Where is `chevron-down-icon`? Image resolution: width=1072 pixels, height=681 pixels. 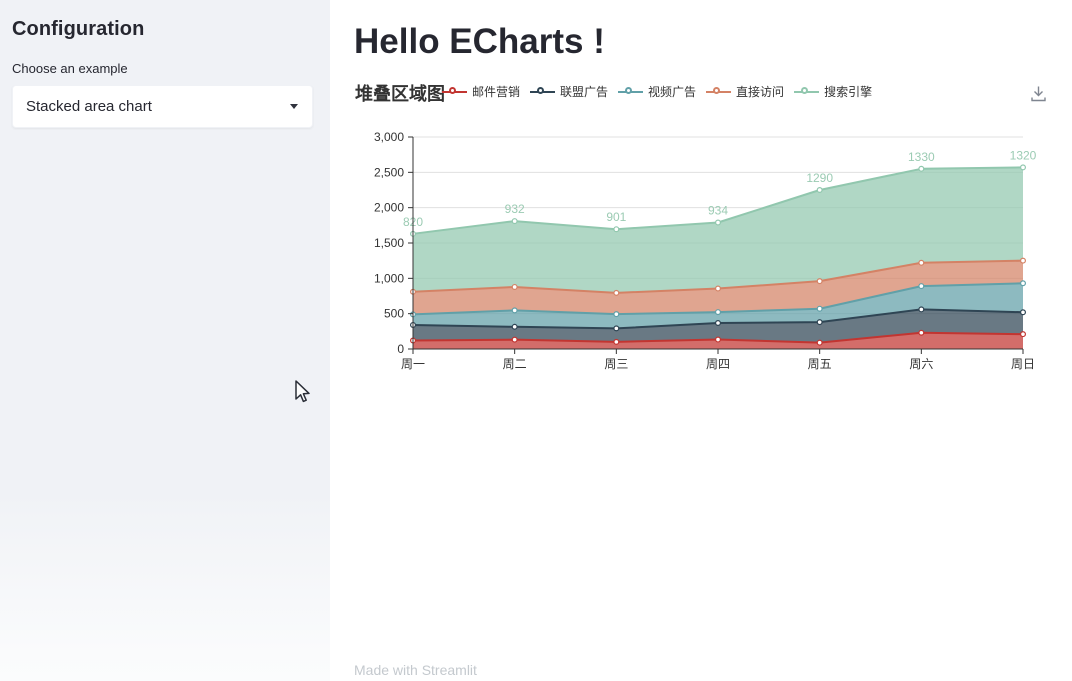 chevron-down-icon is located at coordinates (294, 106).